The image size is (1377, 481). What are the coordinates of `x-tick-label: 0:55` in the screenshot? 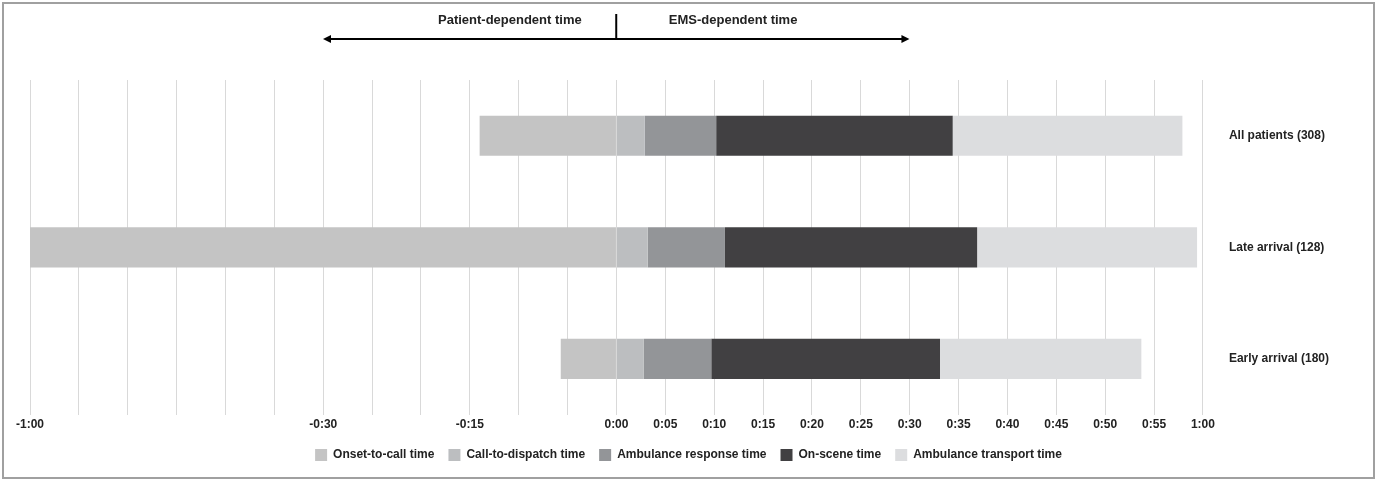 It's located at (1154, 424).